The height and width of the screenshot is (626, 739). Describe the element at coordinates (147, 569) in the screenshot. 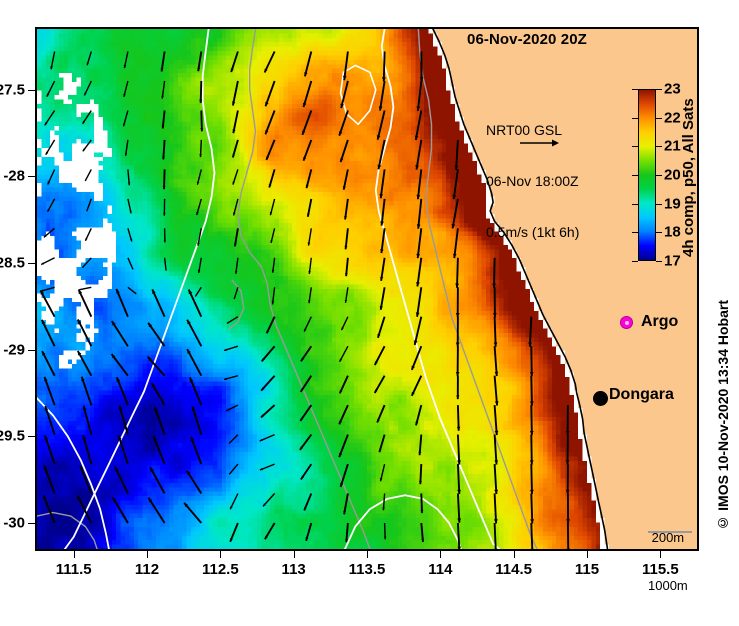

I see `x-axis-tick-label: 112` at that location.